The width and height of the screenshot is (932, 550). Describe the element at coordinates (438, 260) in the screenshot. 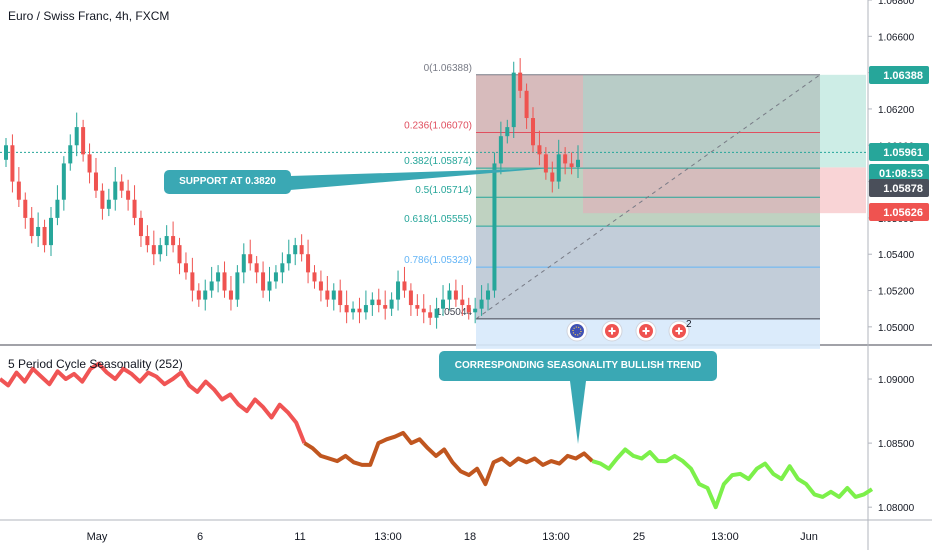

I see `fib-level-label-5: 0.786(1.05329)` at that location.